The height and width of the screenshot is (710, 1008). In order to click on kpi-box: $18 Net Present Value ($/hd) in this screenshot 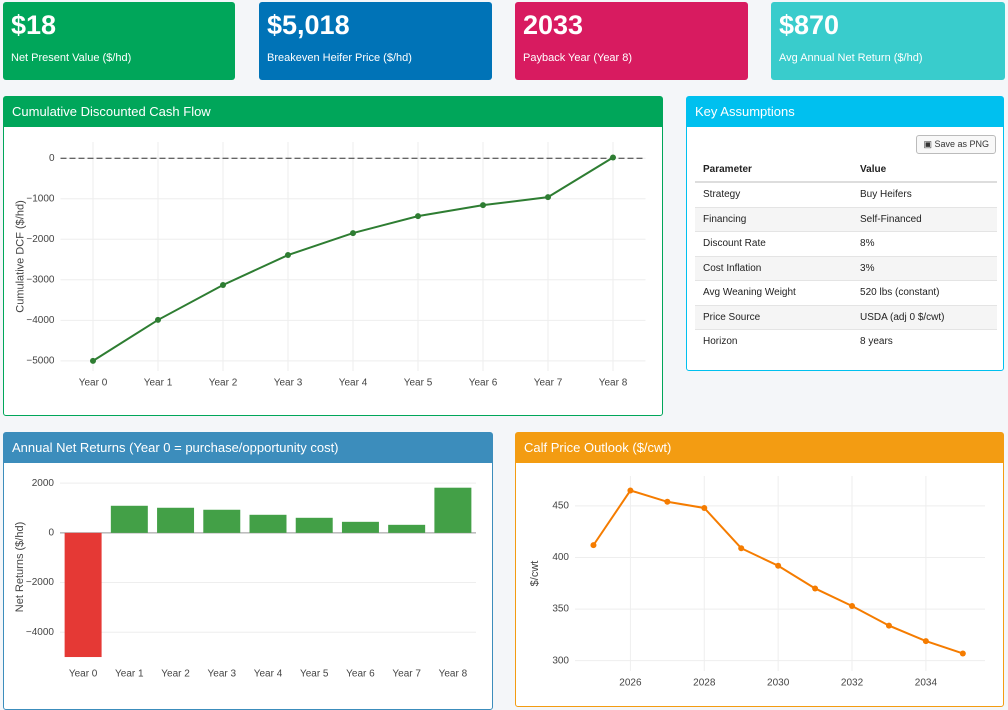, I will do `click(119, 41)`.